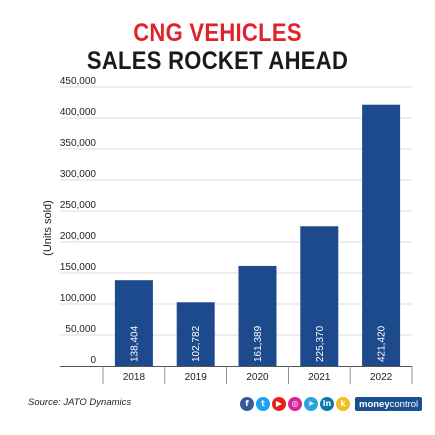 This screenshot has width=435, height=435. What do you see at coordinates (78, 112) in the screenshot?
I see `y-tick-label: 400,000` at bounding box center [78, 112].